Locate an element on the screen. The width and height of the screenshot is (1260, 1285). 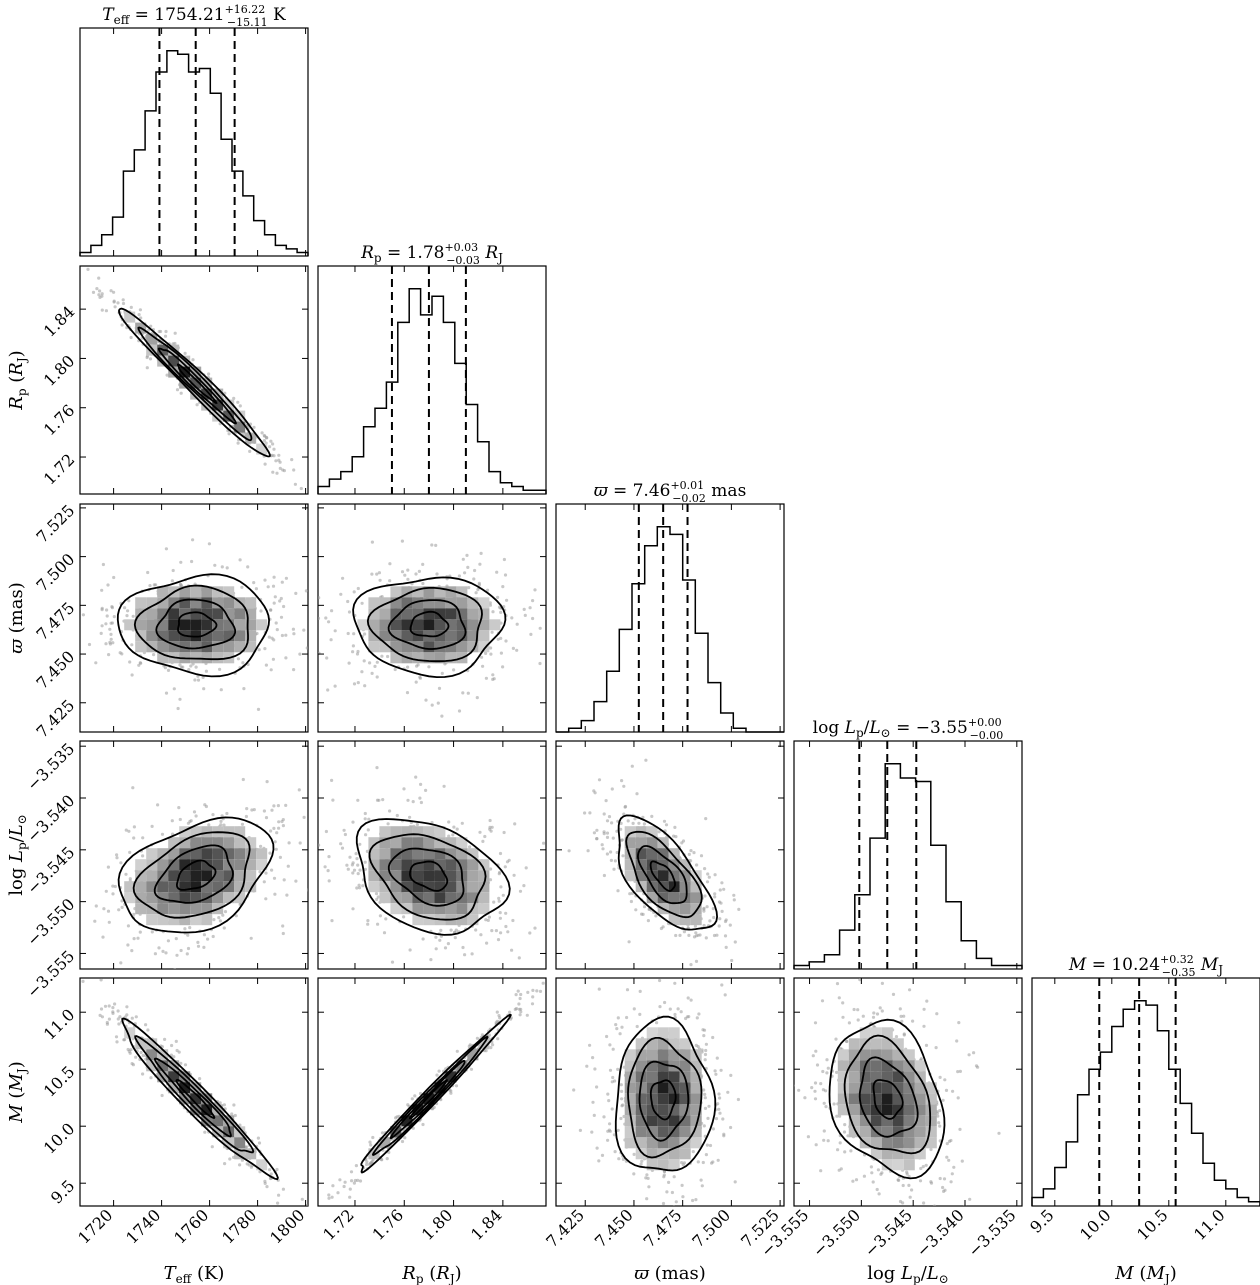
title-part: T is located at coordinates (108, 15).